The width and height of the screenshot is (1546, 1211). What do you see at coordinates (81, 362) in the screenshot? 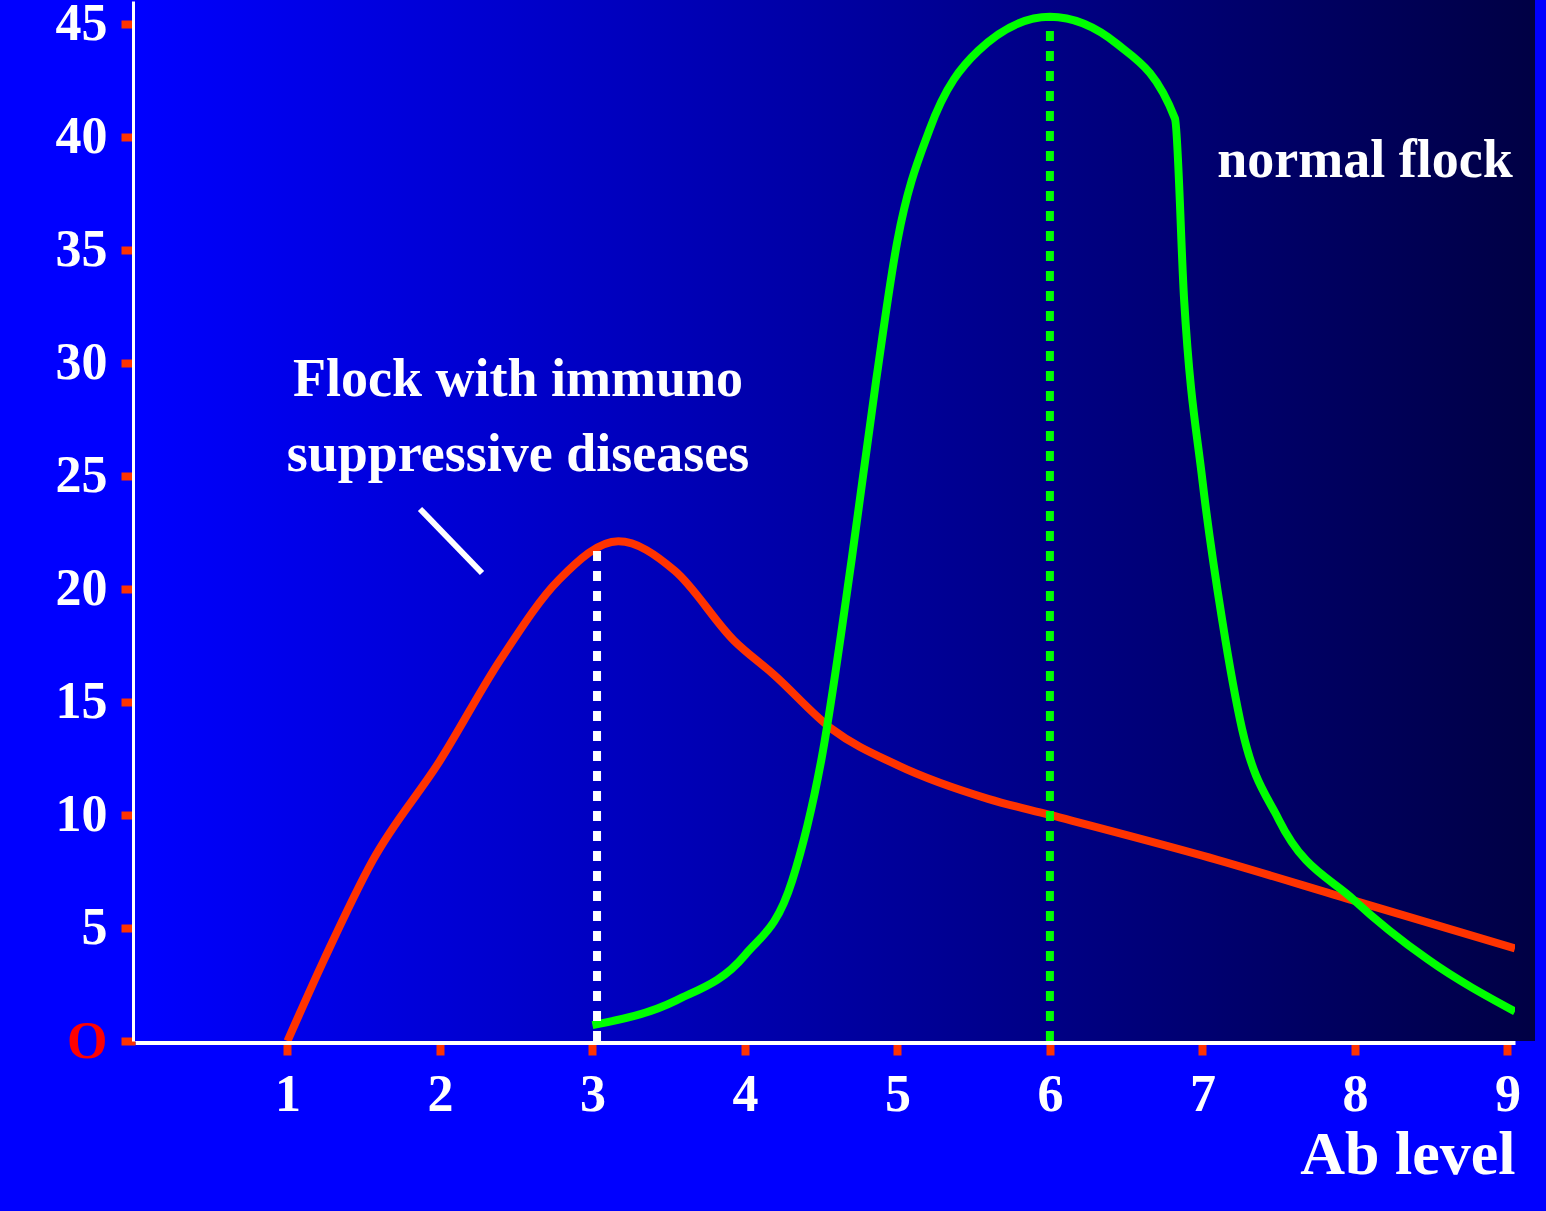
I see `y-tick-label: 30` at bounding box center [81, 362].